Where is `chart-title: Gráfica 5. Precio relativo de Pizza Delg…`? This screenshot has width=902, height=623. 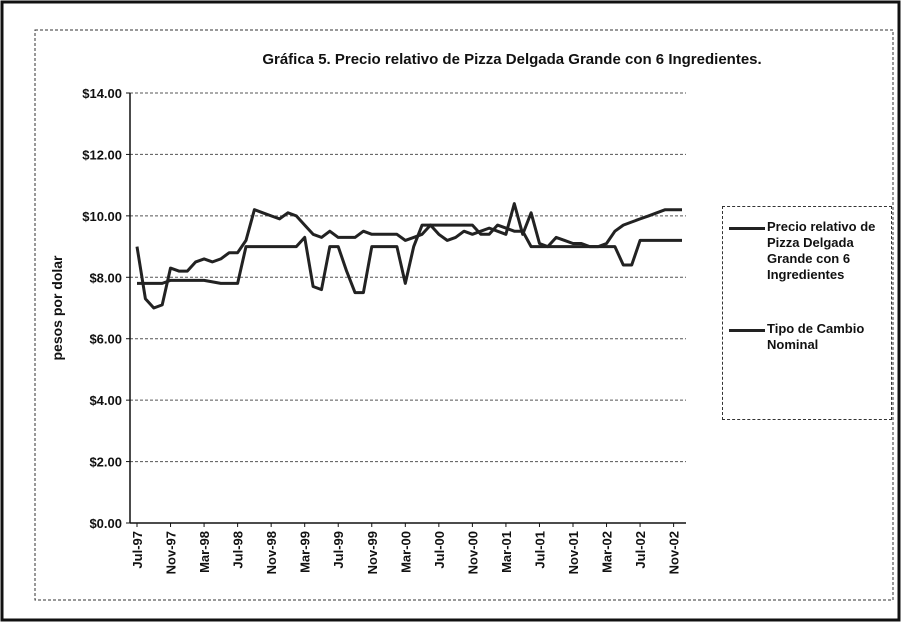
chart-title: Gráfica 5. Precio relativo de Pizza Delg… is located at coordinates (511, 59).